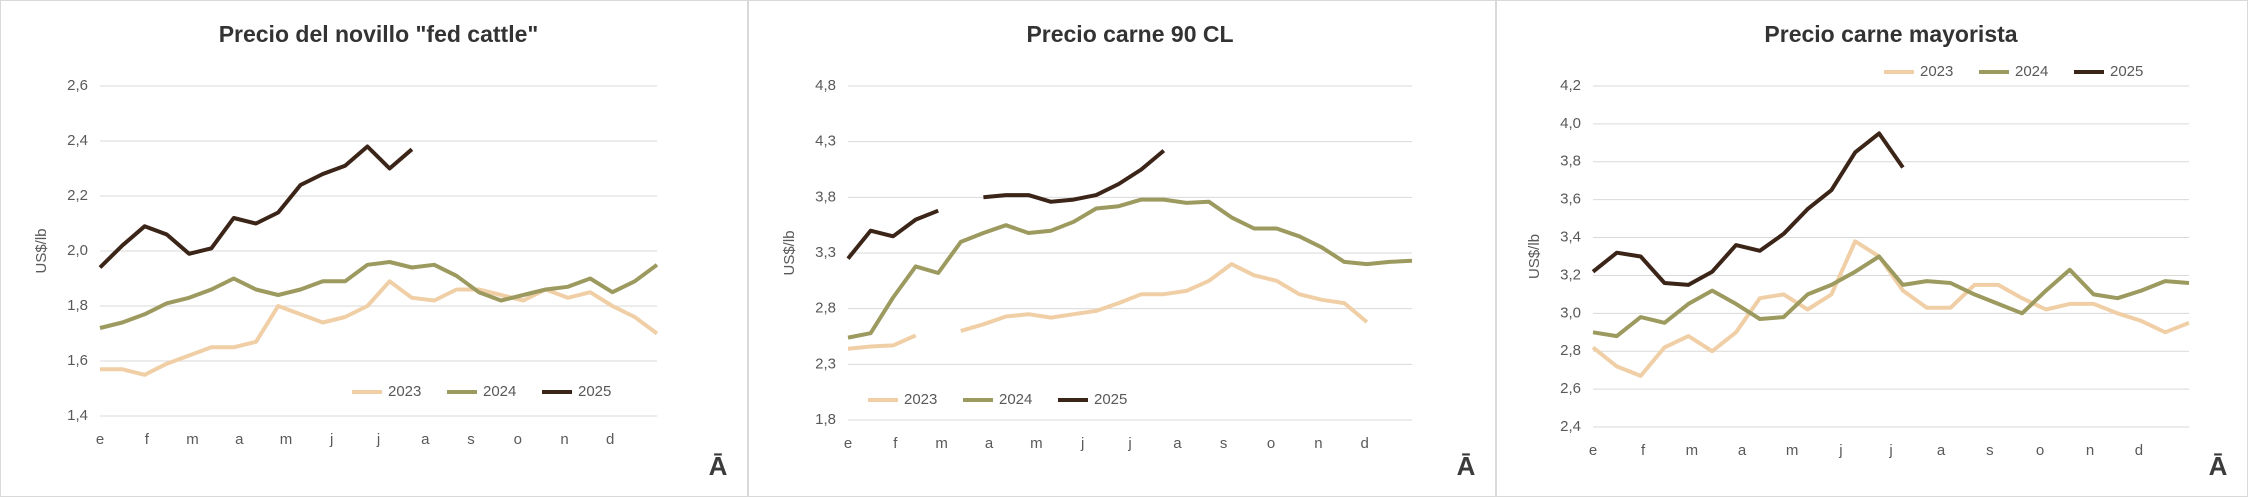  I want to click on y-tick-label: 4,0, so click(1570, 123).